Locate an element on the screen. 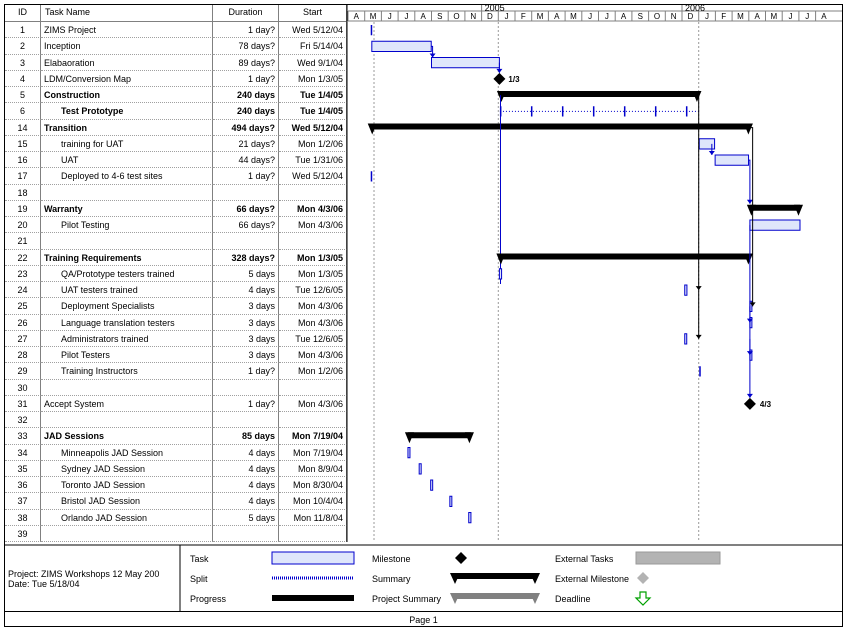  task-id-cell: 26 is located at coordinates (23, 322).